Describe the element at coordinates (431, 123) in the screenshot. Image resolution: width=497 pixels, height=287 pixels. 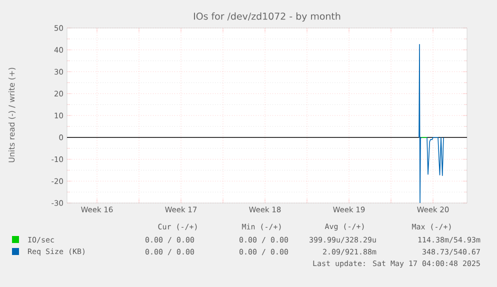
I see `line-series` at that location.